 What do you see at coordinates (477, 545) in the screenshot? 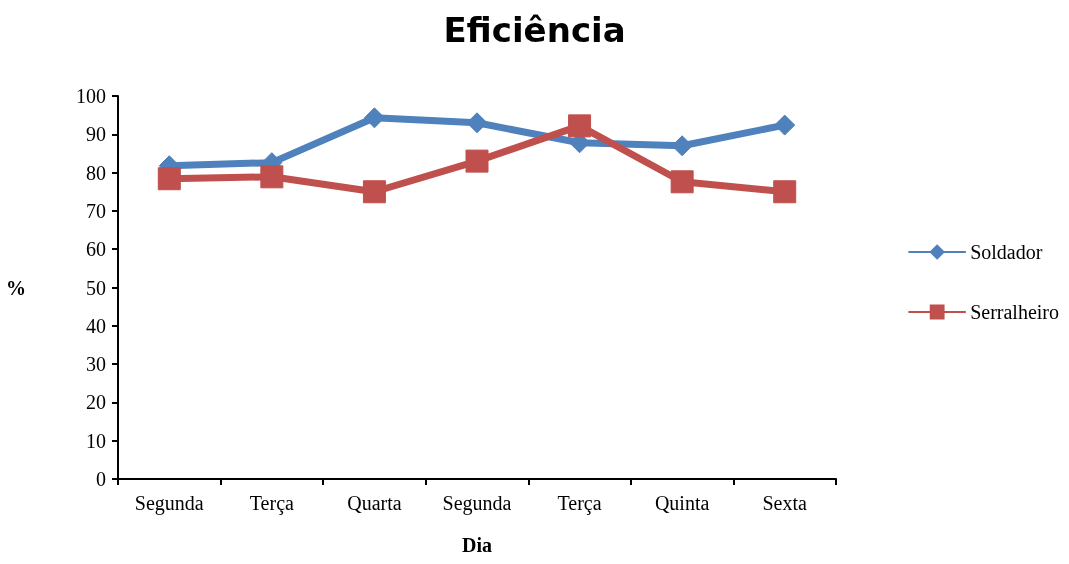
I see `x-axis-title: Dia` at bounding box center [477, 545].